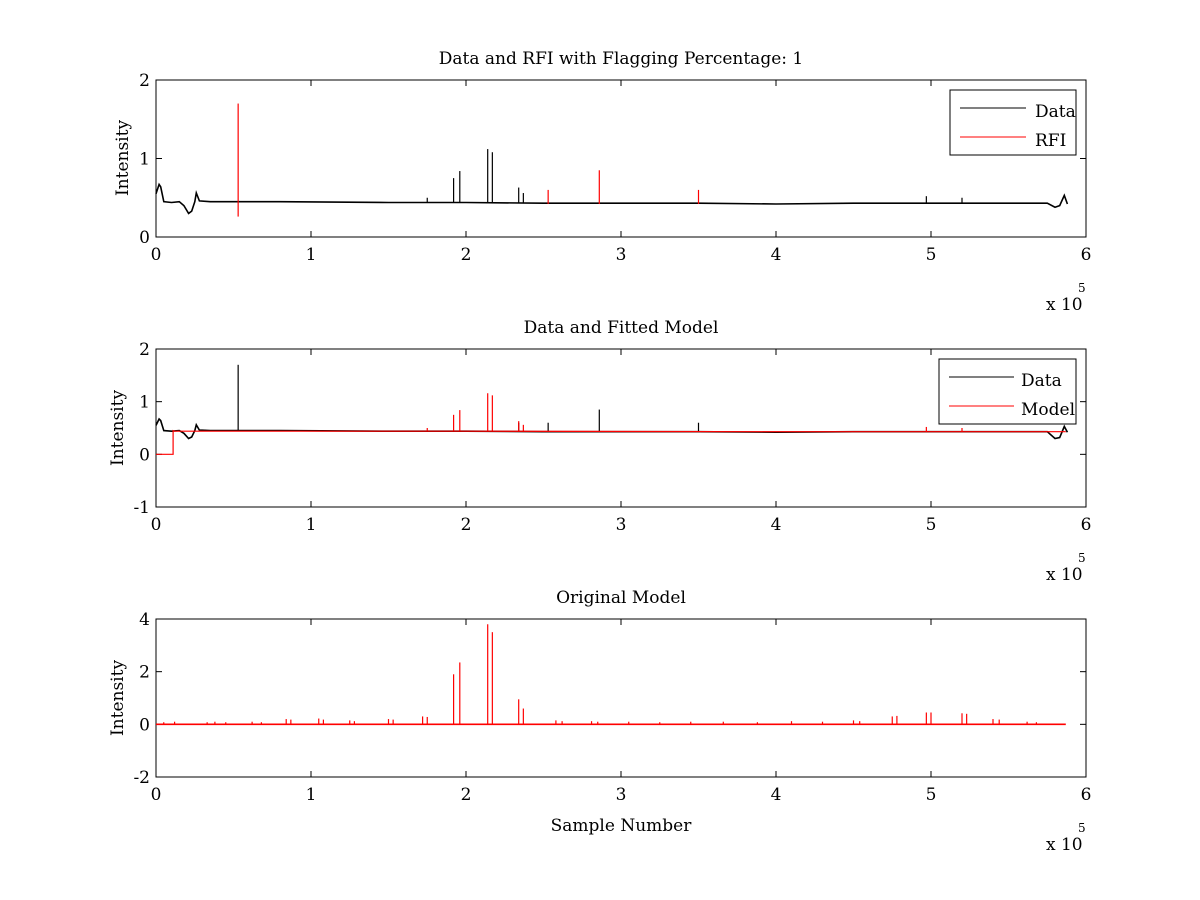  I want to click on y-tick-label: -2, so click(141, 778).